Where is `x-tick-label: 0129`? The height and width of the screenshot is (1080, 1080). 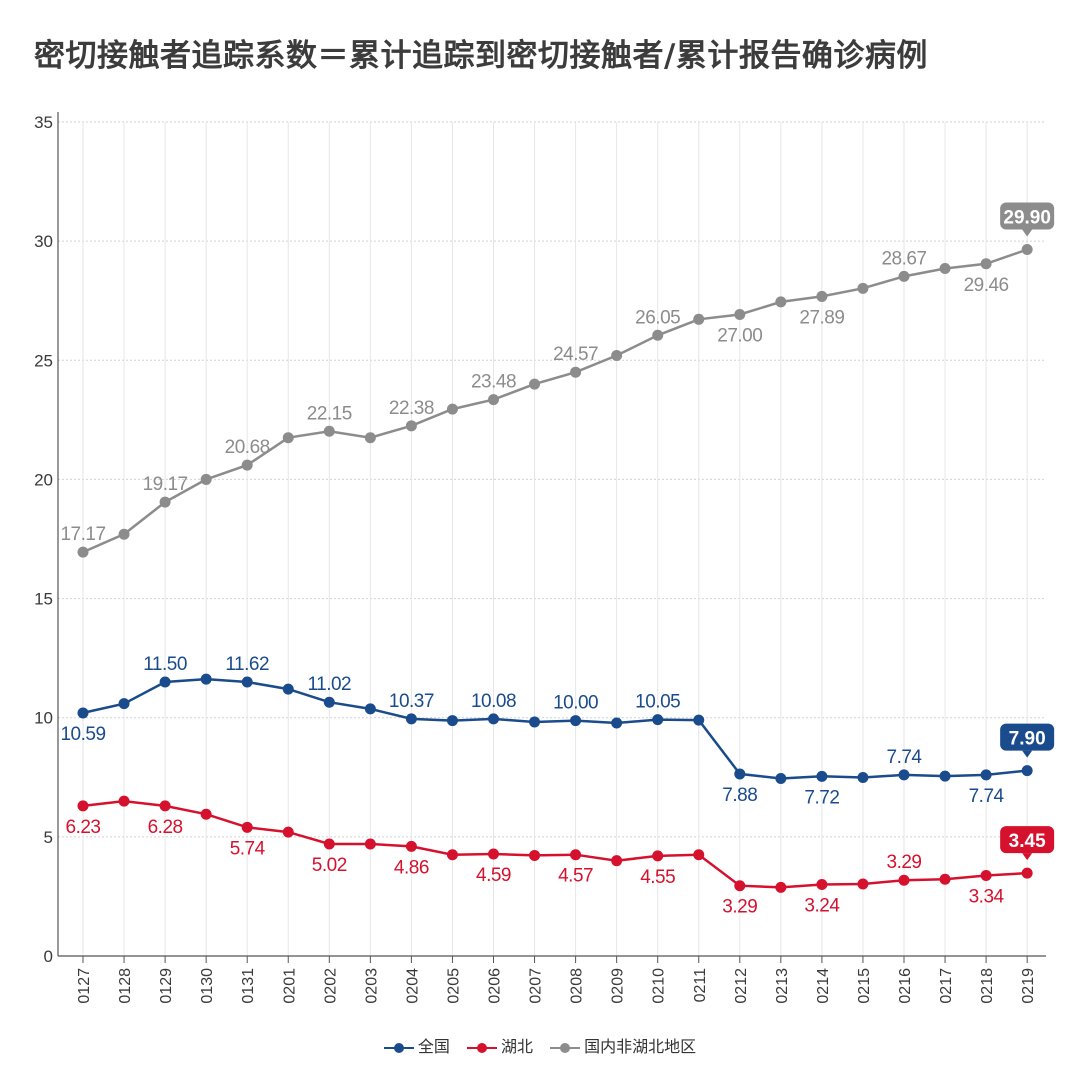
x-tick-label: 0129 is located at coordinates (166, 986).